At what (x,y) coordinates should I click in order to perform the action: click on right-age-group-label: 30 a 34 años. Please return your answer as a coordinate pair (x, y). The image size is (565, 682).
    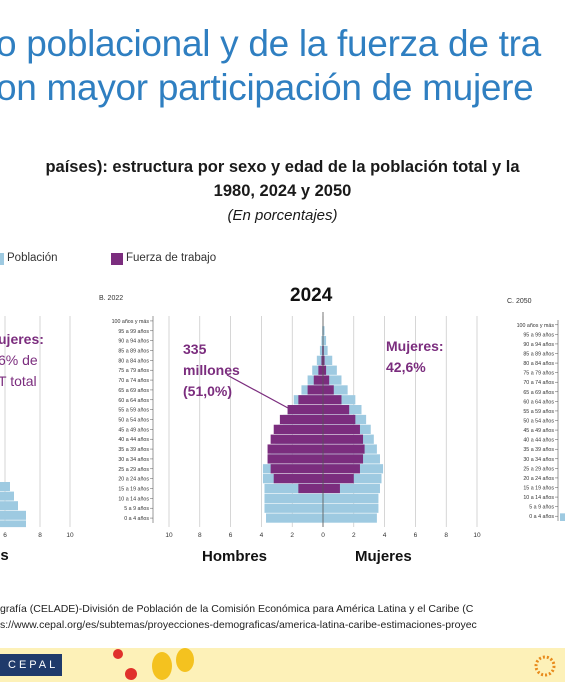
    Looking at the image, I should click on (538, 460).